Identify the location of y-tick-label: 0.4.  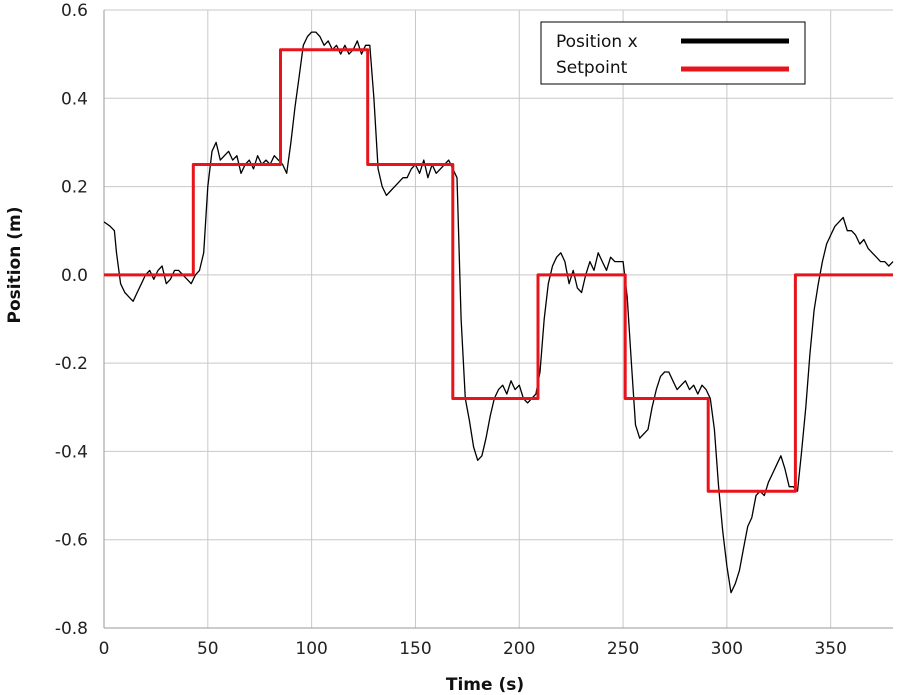
(74, 99).